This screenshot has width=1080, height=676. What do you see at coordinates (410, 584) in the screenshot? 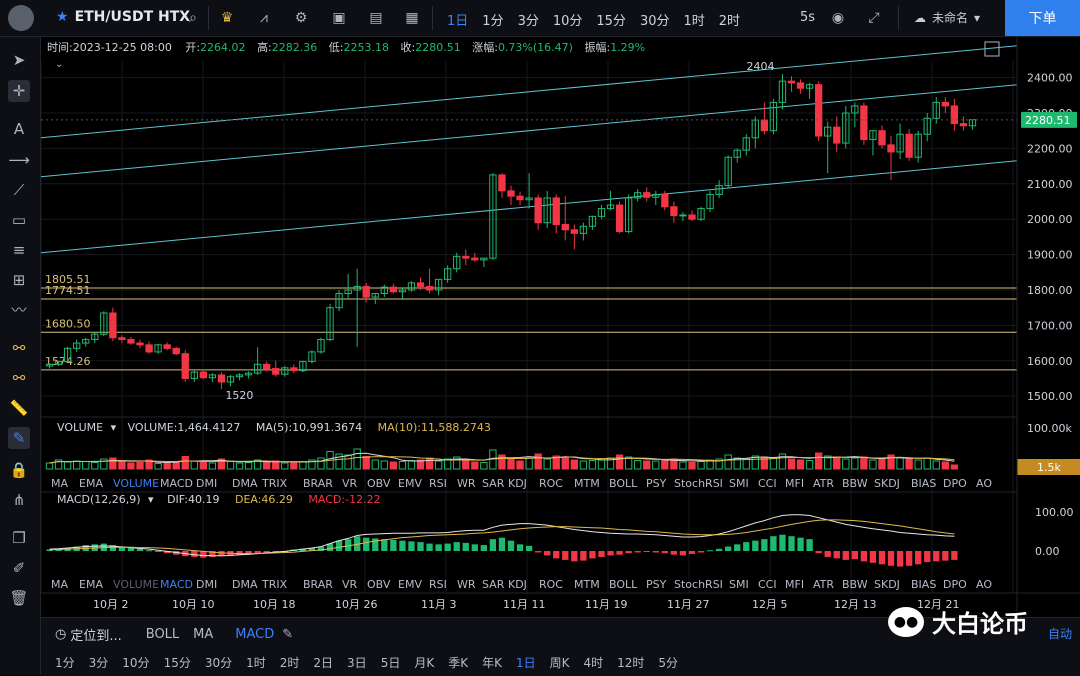
I see `indicator-tab-emv: EMV` at bounding box center [410, 584].